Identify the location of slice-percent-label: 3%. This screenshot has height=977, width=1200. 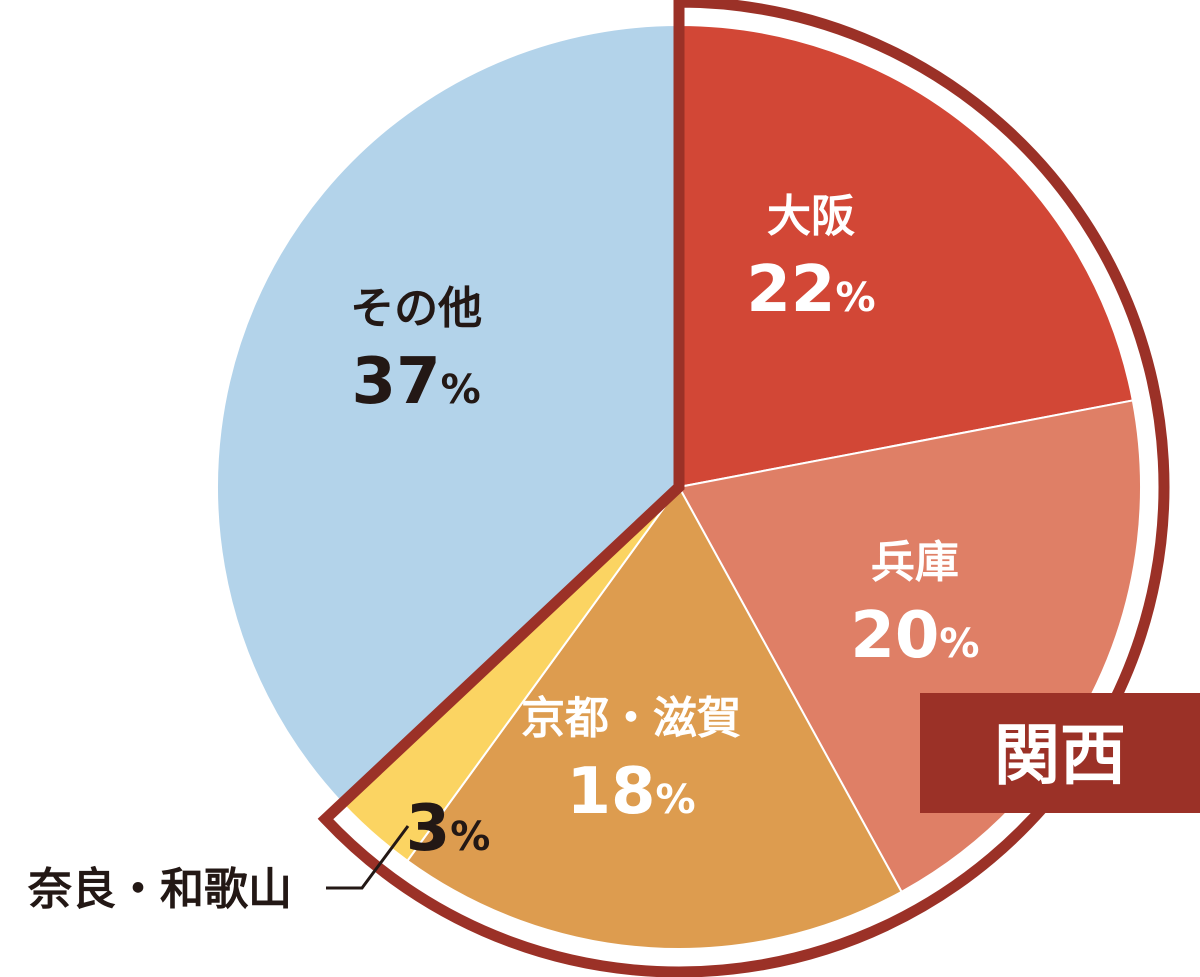
(448, 829).